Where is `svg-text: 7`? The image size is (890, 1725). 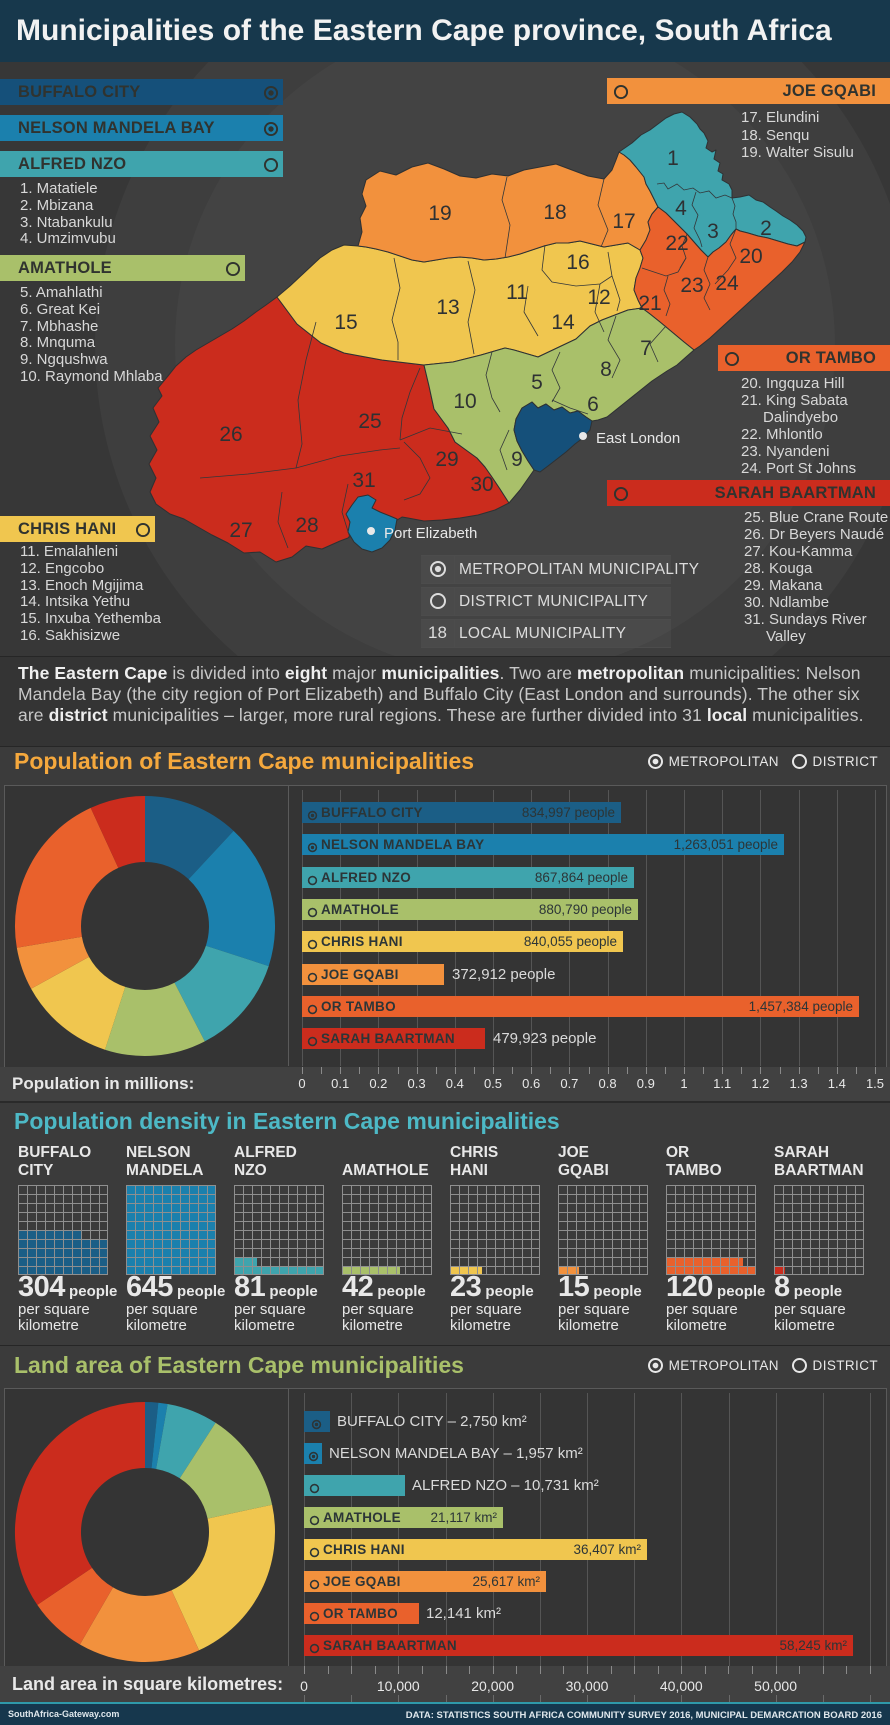
svg-text: 7 is located at coordinates (646, 348).